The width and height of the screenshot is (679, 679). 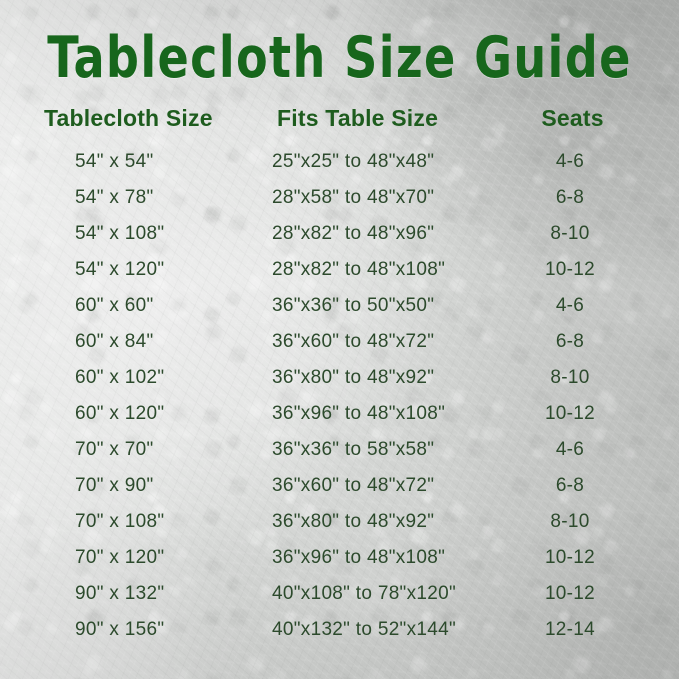 I want to click on cell-tablecloth-size: 54" x 54", so click(x=114, y=161).